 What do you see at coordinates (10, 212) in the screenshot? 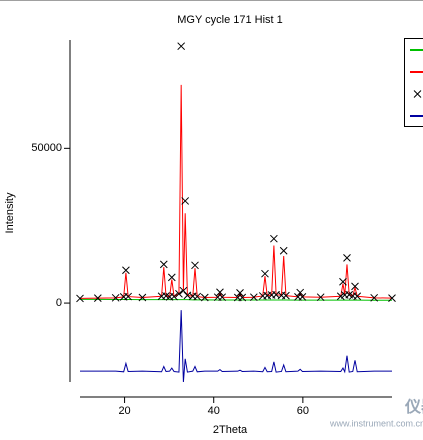
I see `y-axis-label: Intensity` at bounding box center [10, 212].